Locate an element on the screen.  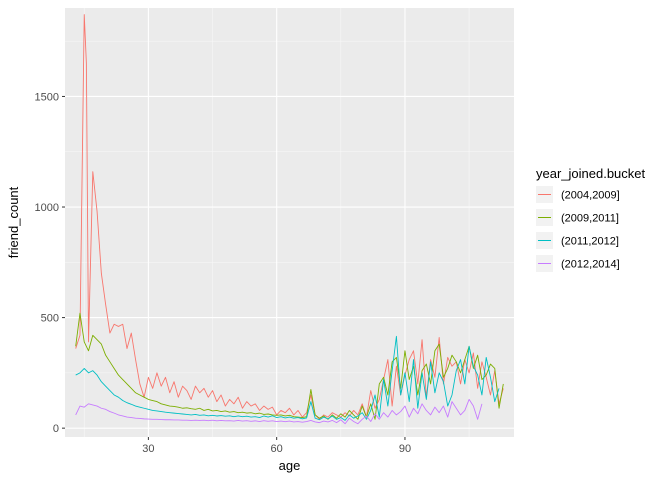
y-tick-label: 1000 is located at coordinates (47, 208).